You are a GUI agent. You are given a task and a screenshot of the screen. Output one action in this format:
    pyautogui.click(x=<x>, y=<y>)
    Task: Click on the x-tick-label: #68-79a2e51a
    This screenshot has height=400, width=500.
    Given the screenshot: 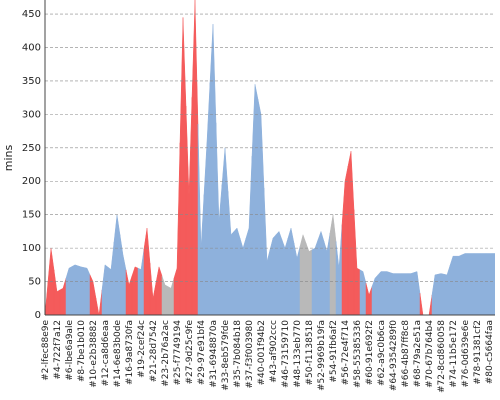 What is the action you would take?
    pyautogui.click(x=418, y=353)
    